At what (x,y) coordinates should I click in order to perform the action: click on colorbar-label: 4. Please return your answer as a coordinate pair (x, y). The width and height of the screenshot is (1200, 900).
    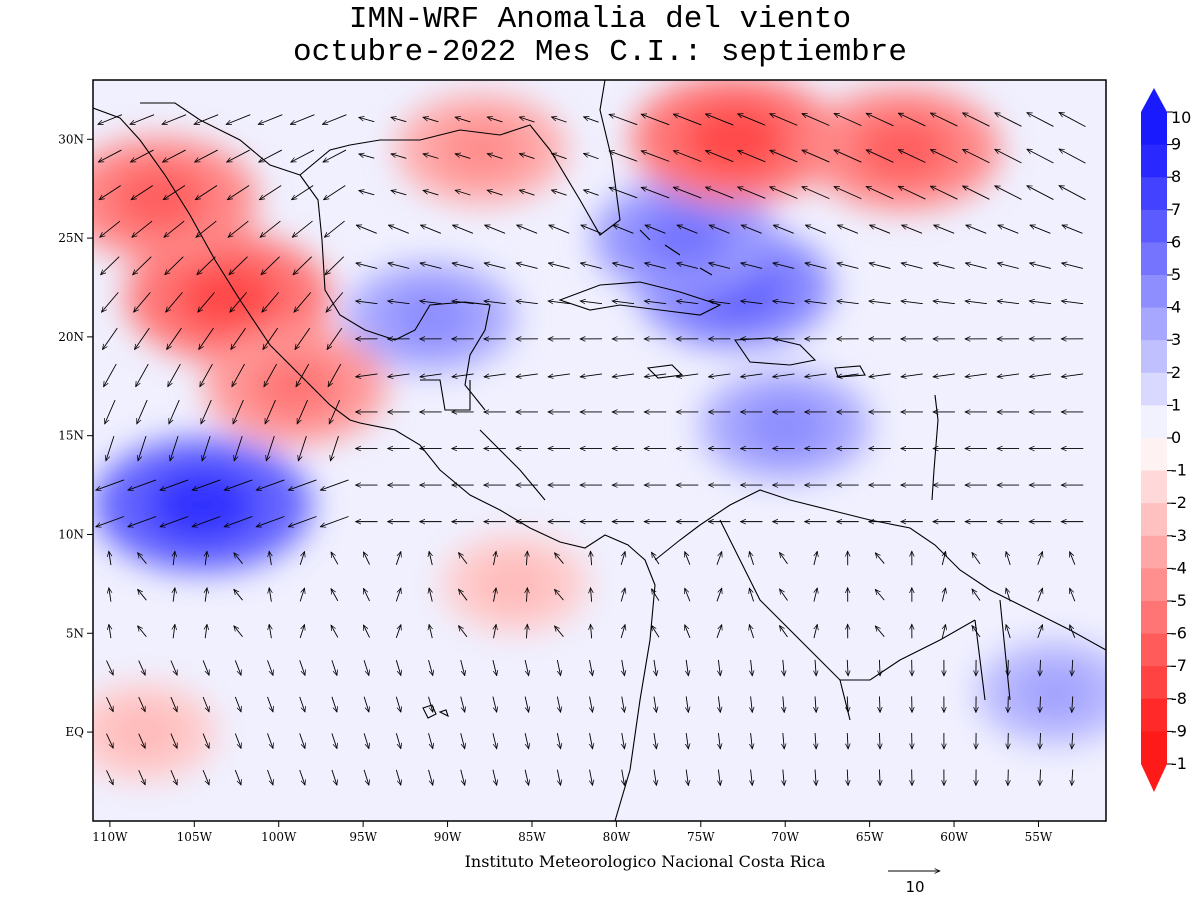
    Looking at the image, I should click on (1176, 307).